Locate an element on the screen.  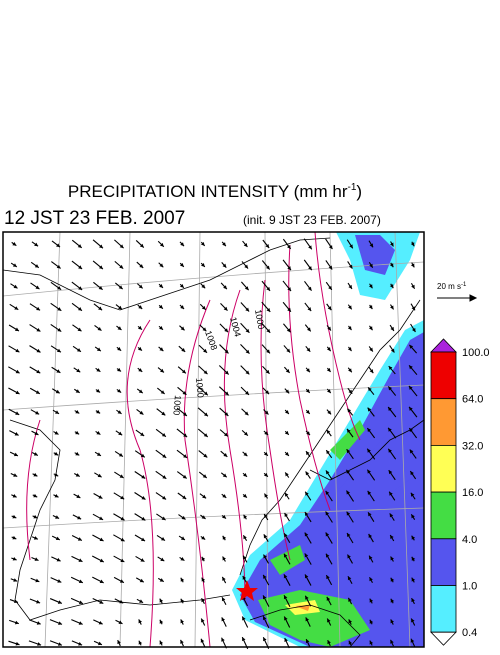
valid-time: 12 JST 23 FEB. 2007 is located at coordinates (94, 218).